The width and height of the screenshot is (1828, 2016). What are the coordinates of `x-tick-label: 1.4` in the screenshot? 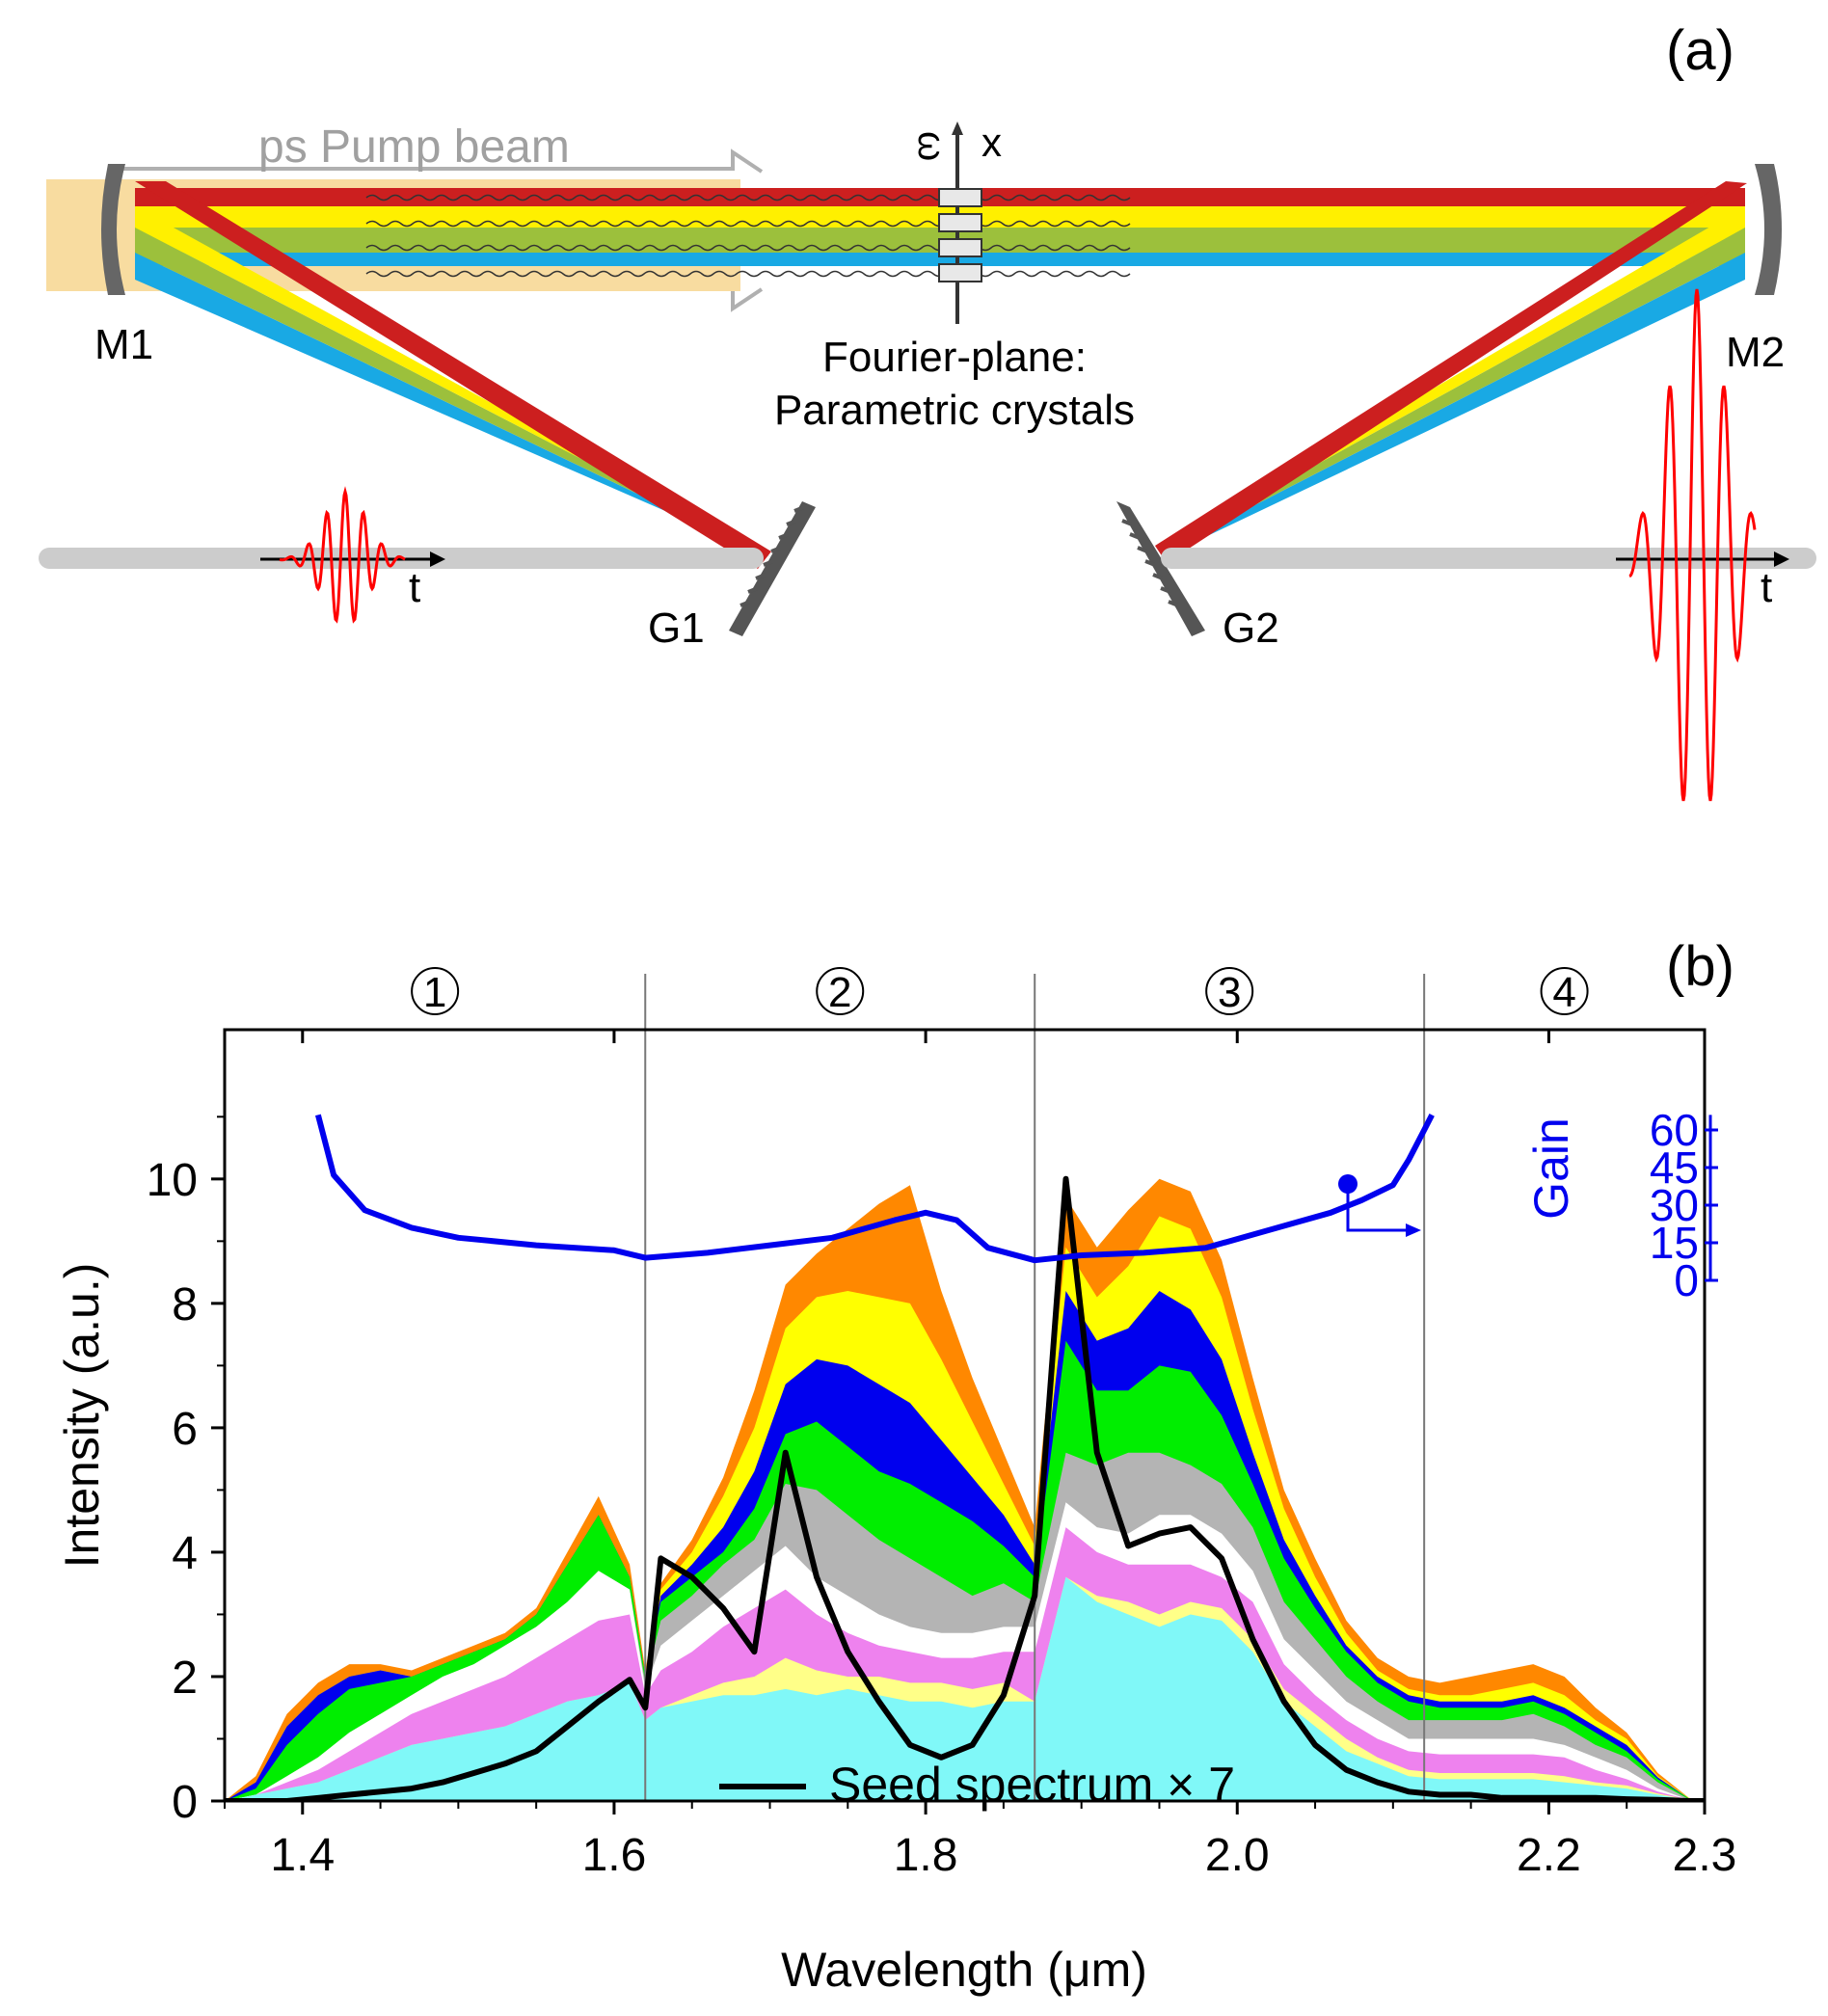 It's located at (302, 1855).